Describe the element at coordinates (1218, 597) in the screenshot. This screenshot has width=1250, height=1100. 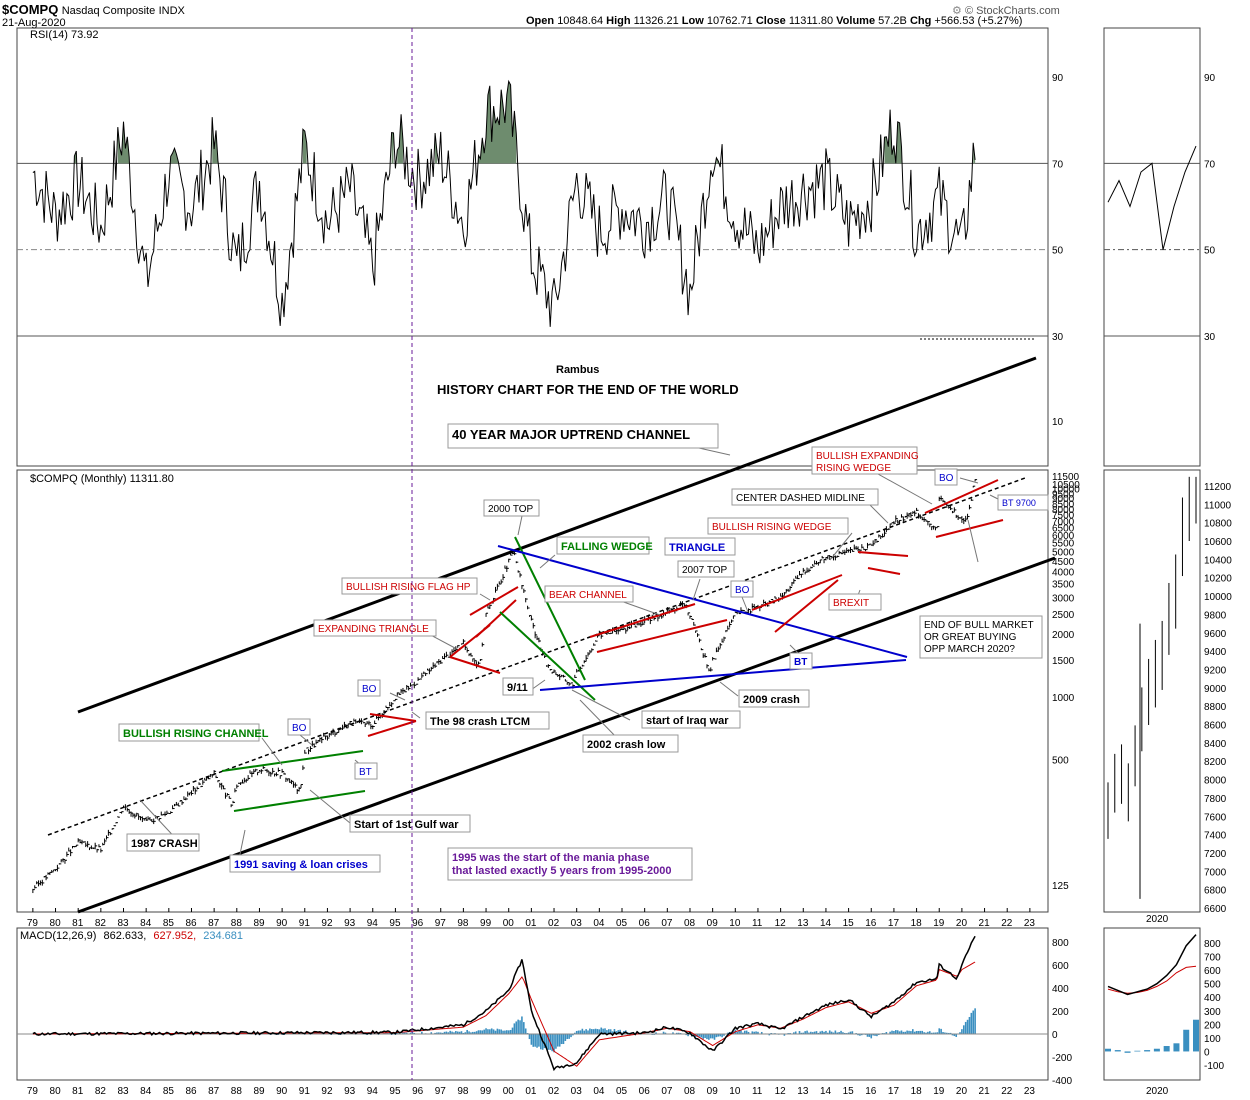
I see `daily-price-tick-label: 10000` at that location.